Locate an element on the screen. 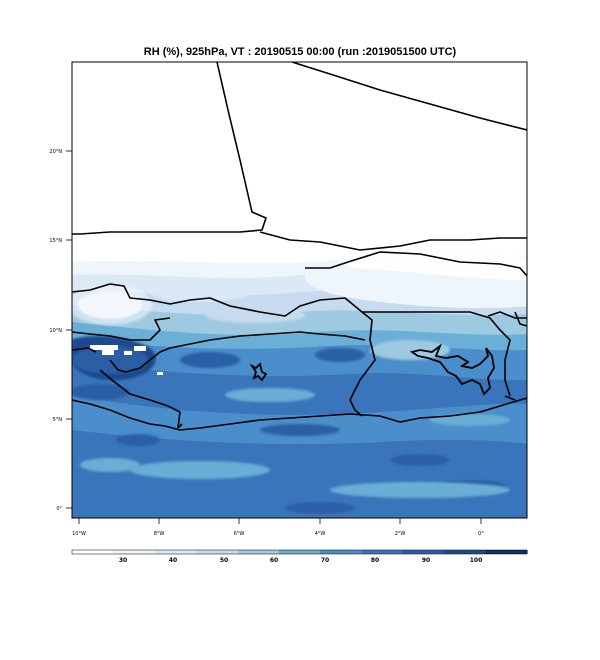 The width and height of the screenshot is (600, 660). lat-label-15n: 15°N is located at coordinates (55, 241).